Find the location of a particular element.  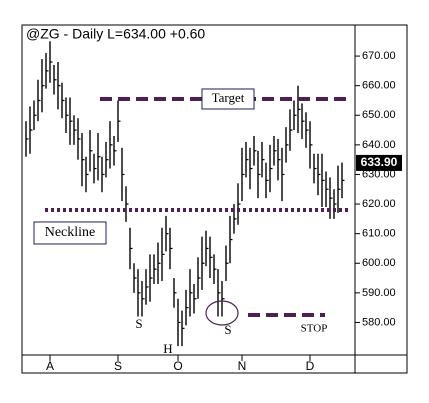

annotation-label: Neckline is located at coordinates (70, 232).